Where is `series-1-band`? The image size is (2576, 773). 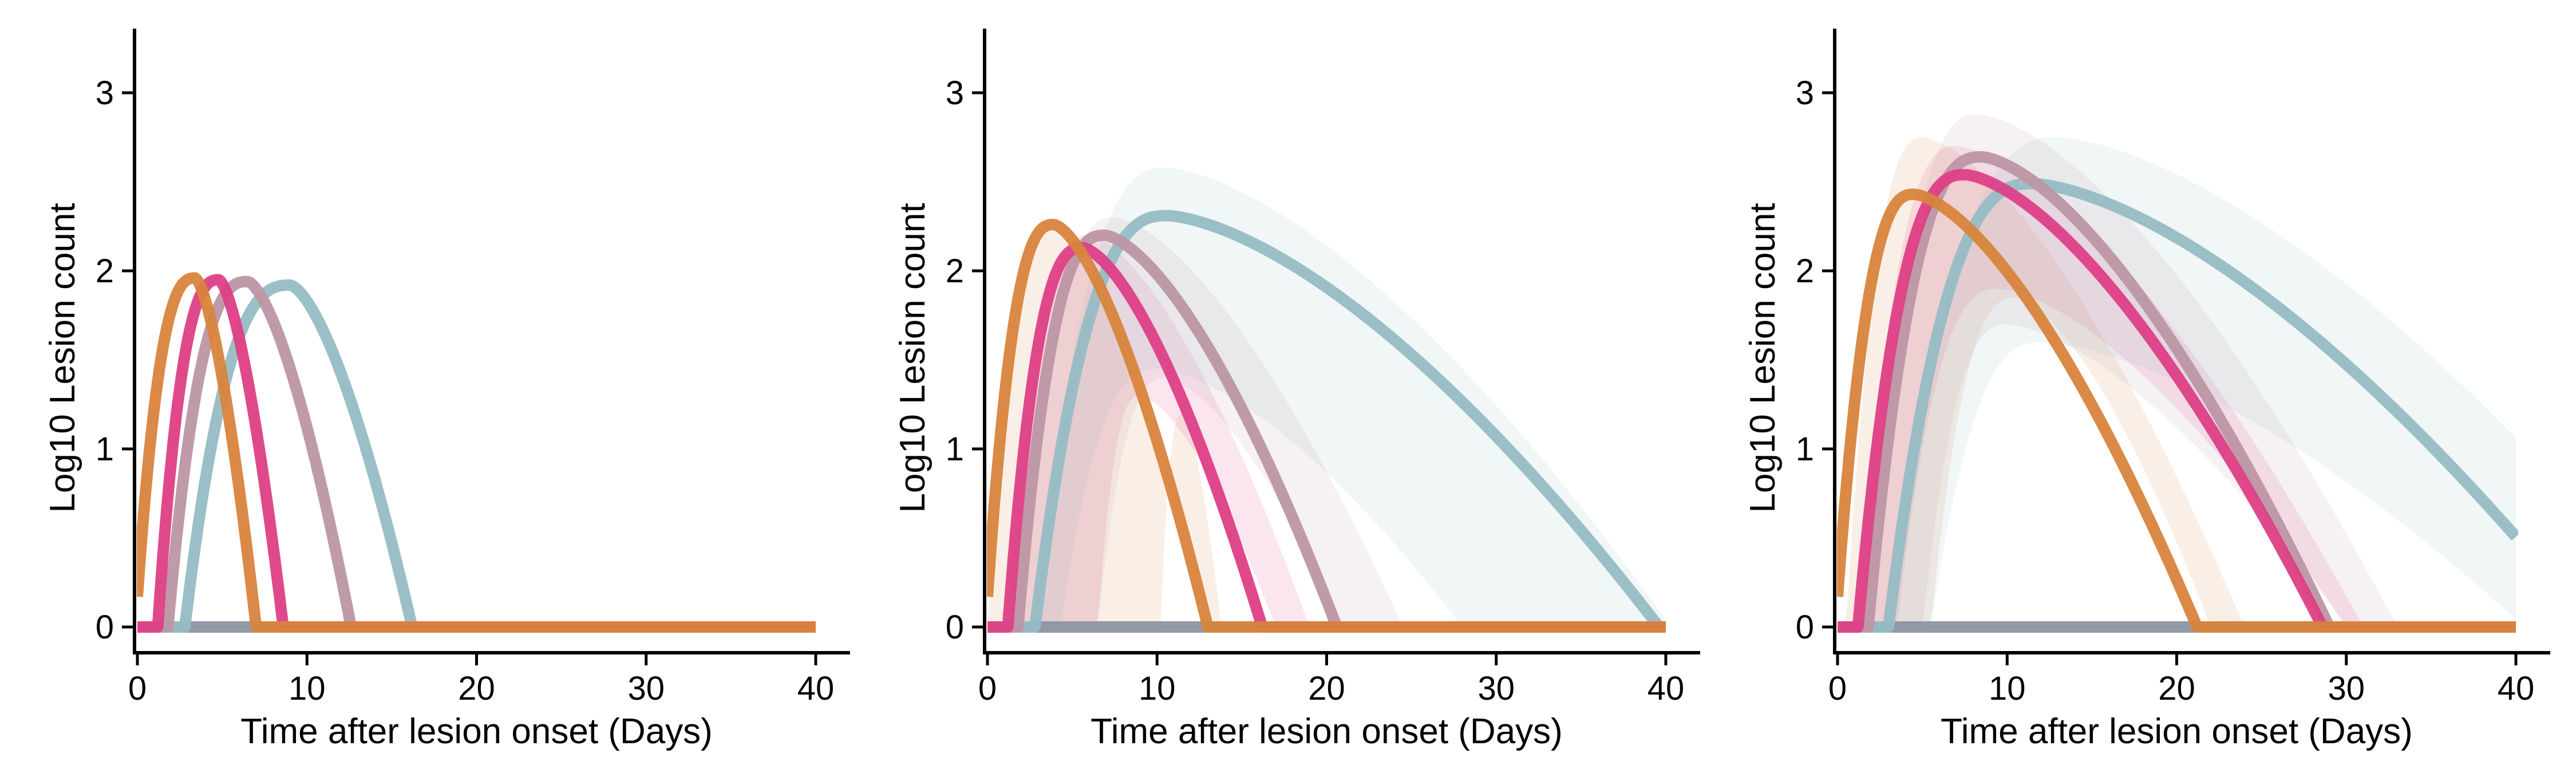 series-1-band is located at coordinates (1326, 425).